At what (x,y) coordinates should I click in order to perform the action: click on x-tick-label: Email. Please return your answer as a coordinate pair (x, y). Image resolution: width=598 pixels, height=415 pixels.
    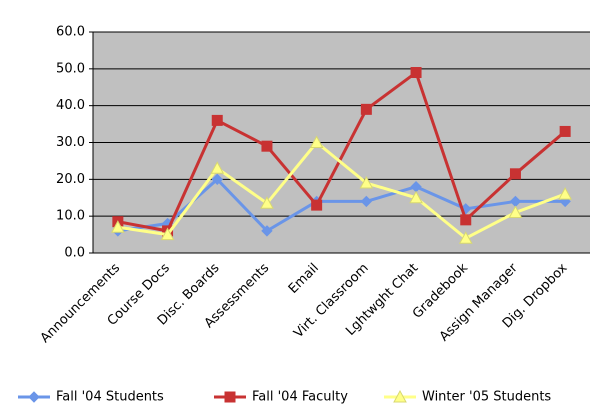
    Looking at the image, I should click on (304, 279).